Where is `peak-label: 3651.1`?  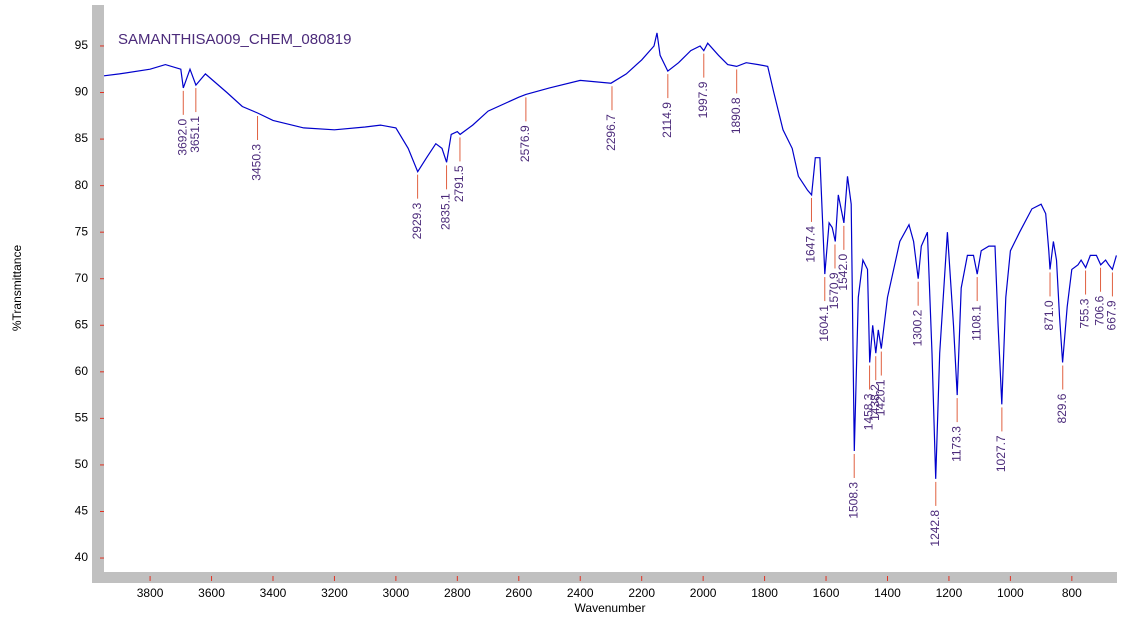
peak-label: 3651.1 is located at coordinates (195, 134).